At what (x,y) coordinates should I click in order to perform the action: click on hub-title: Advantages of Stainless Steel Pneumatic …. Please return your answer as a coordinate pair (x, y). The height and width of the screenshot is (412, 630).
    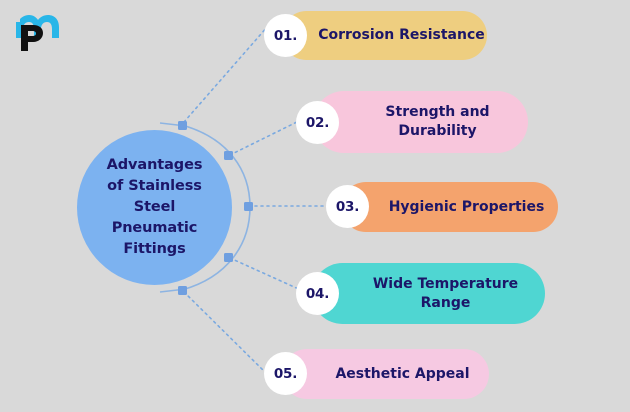
    Looking at the image, I should click on (154, 207).